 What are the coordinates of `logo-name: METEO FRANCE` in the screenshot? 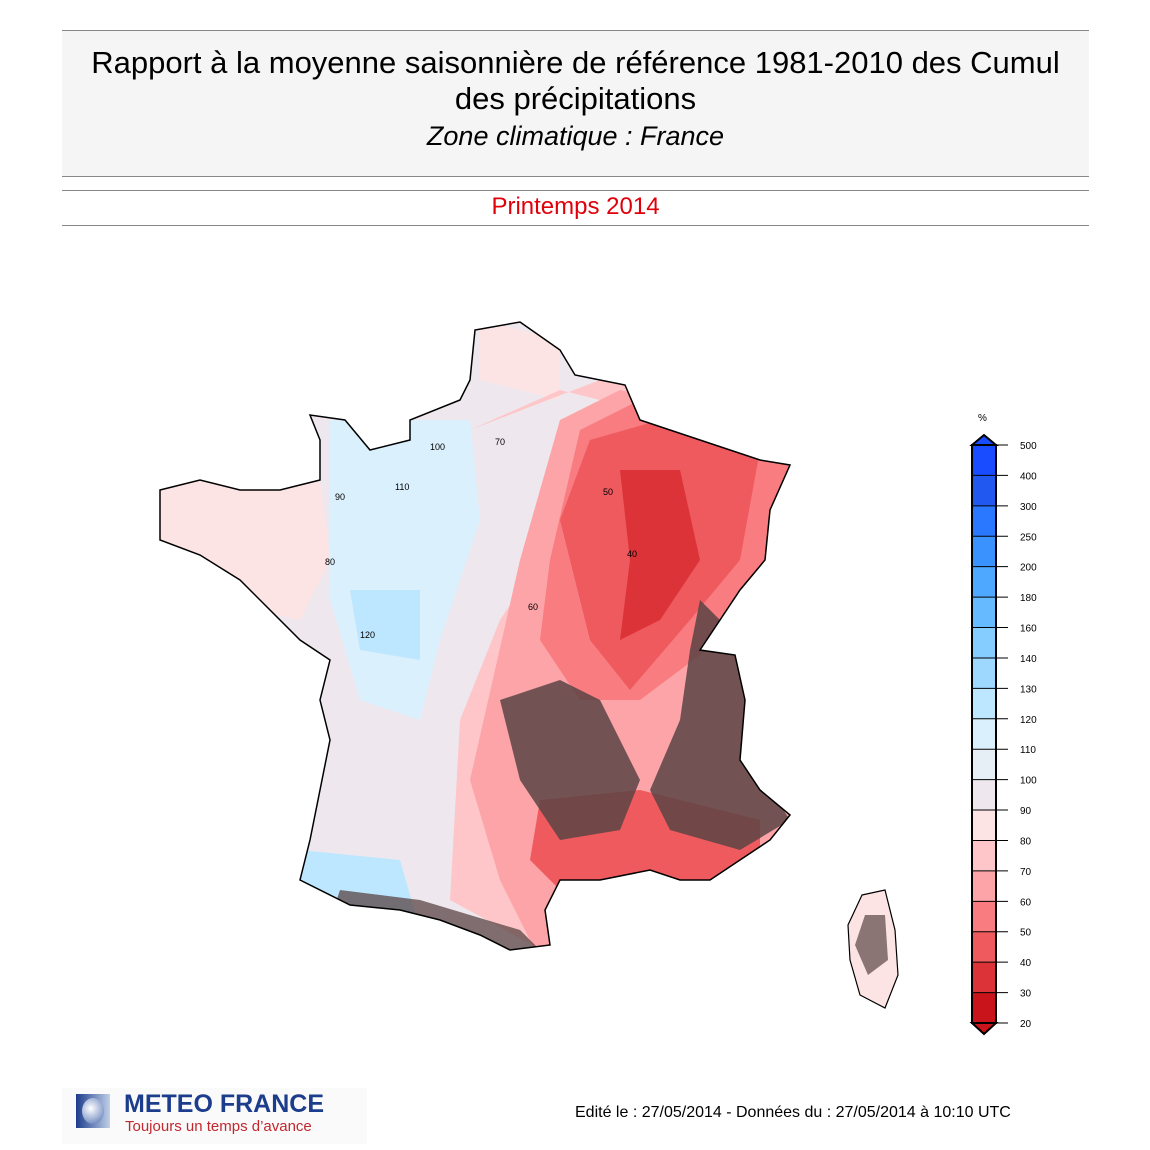 It's located at (224, 1104).